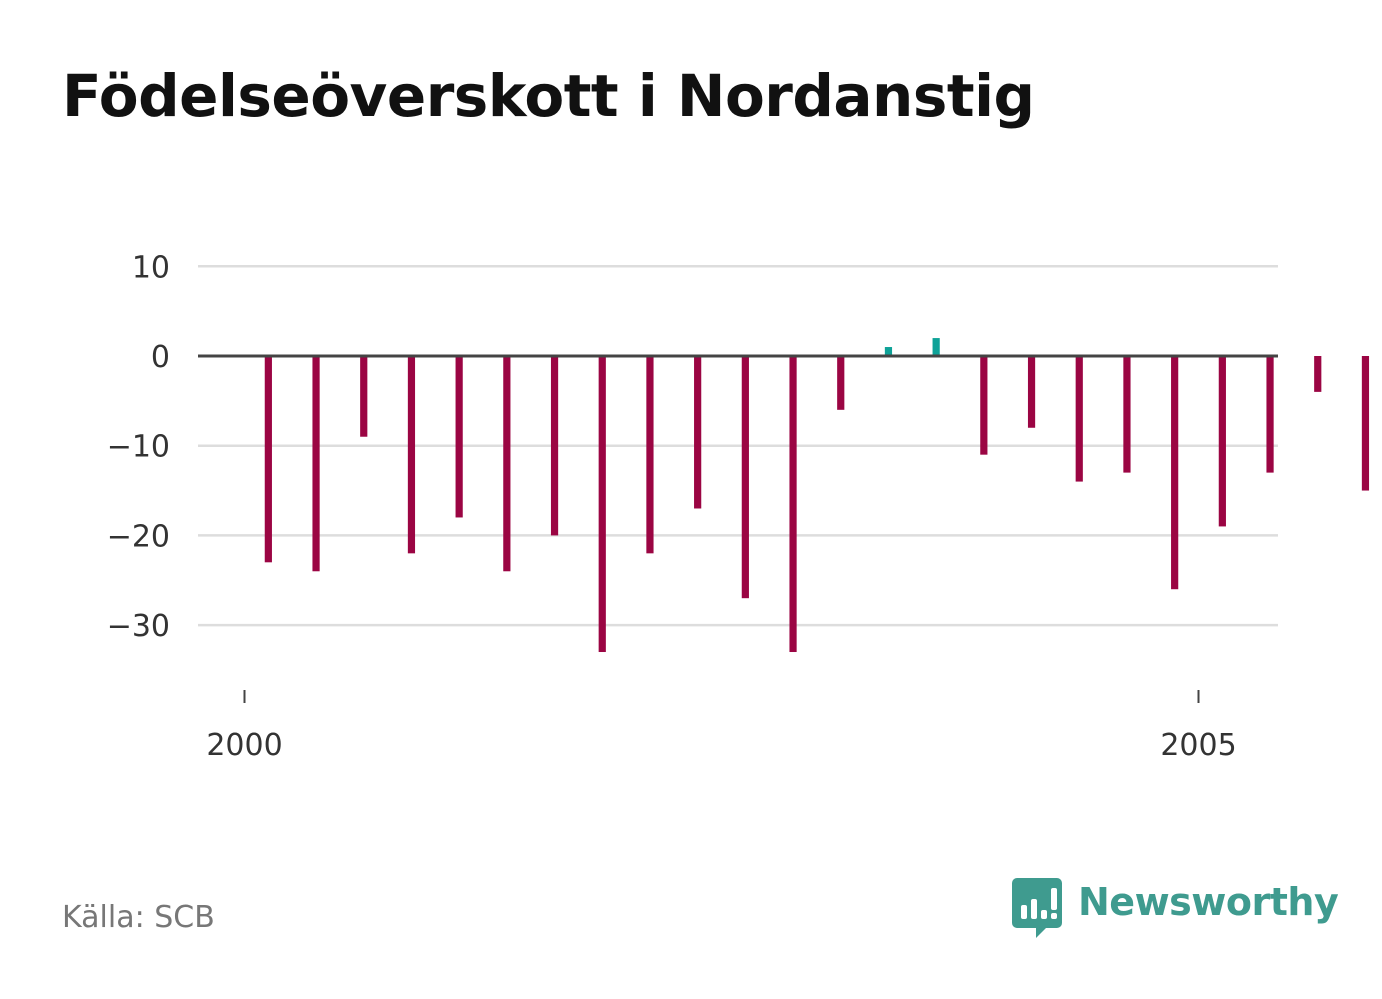 This screenshot has height=999, width=1382. I want to click on source-note: Källa: SCB, so click(138, 917).